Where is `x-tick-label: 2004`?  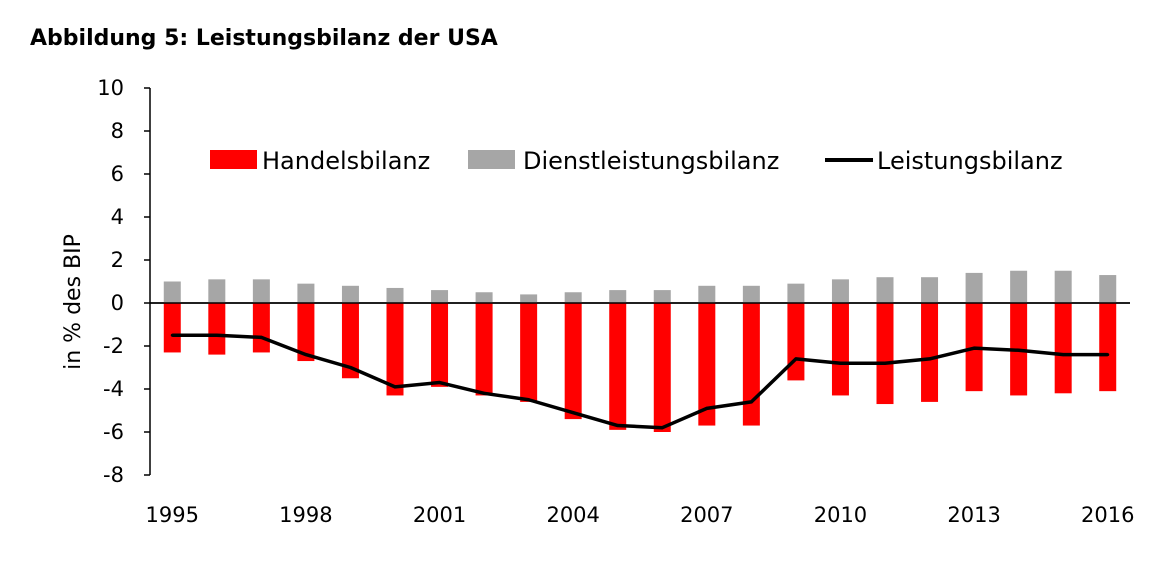
x-tick-label: 2004 is located at coordinates (572, 515).